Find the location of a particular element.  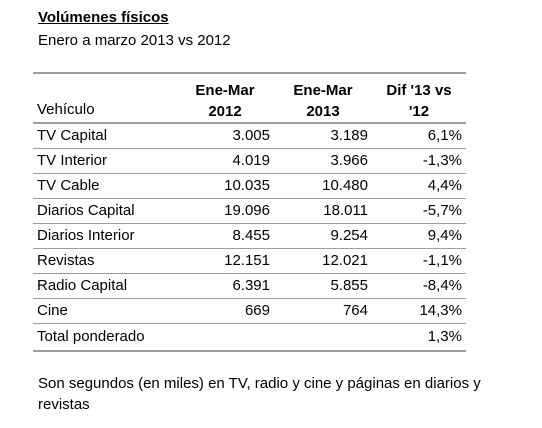

row-vehiculo: TV Interior is located at coordinates (104, 161).